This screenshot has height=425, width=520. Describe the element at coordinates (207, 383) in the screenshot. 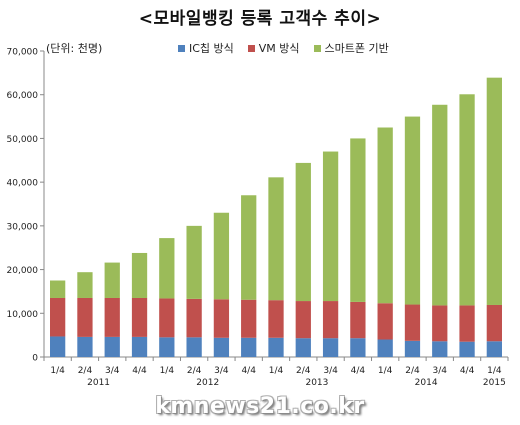

I see `year-label: 2012` at that location.